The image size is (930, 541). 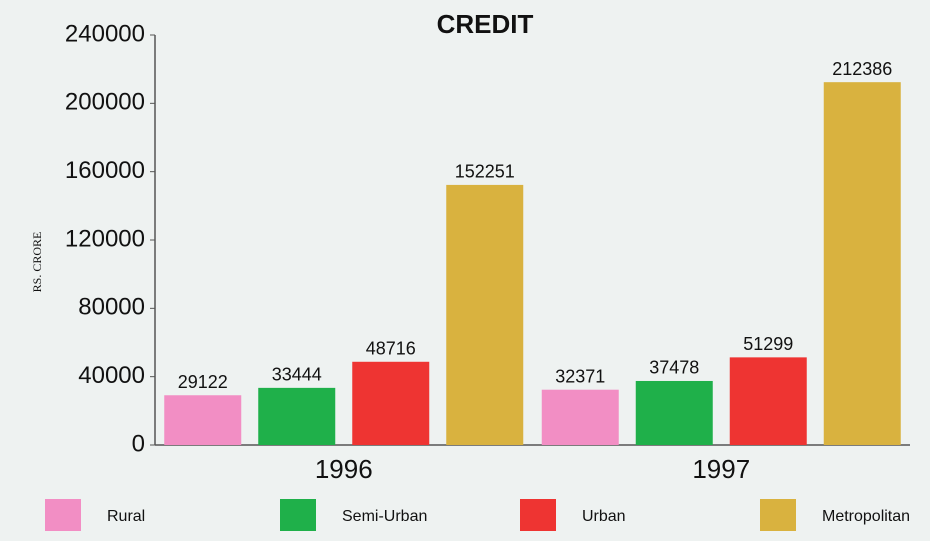 I want to click on data-label: 32371, so click(x=580, y=376).